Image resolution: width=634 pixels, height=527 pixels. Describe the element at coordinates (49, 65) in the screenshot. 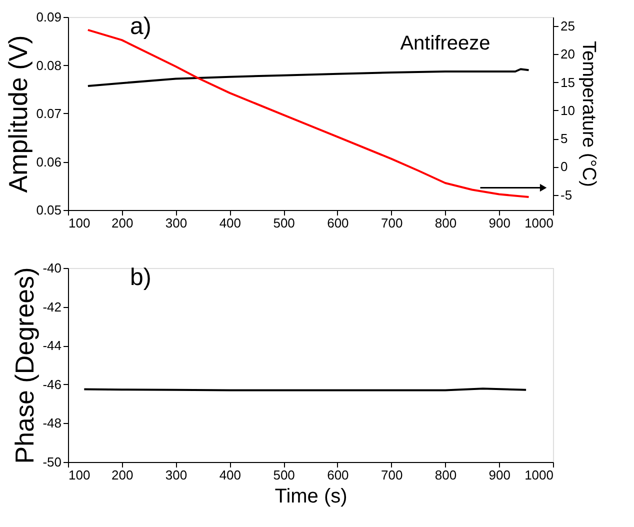

I see `y-tick-label: 0.08` at that location.